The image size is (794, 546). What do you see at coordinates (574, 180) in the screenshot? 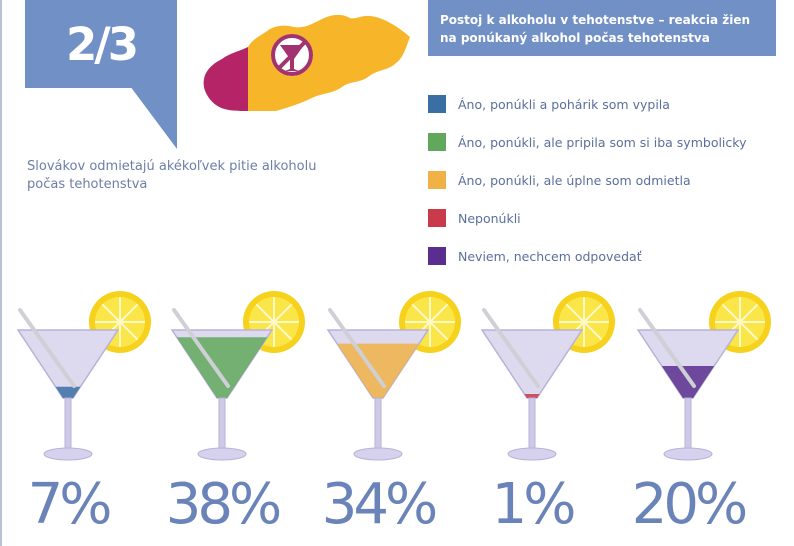
I see `legend-label: Áno, ponúkli, ale úplne som odmietla` at bounding box center [574, 180].